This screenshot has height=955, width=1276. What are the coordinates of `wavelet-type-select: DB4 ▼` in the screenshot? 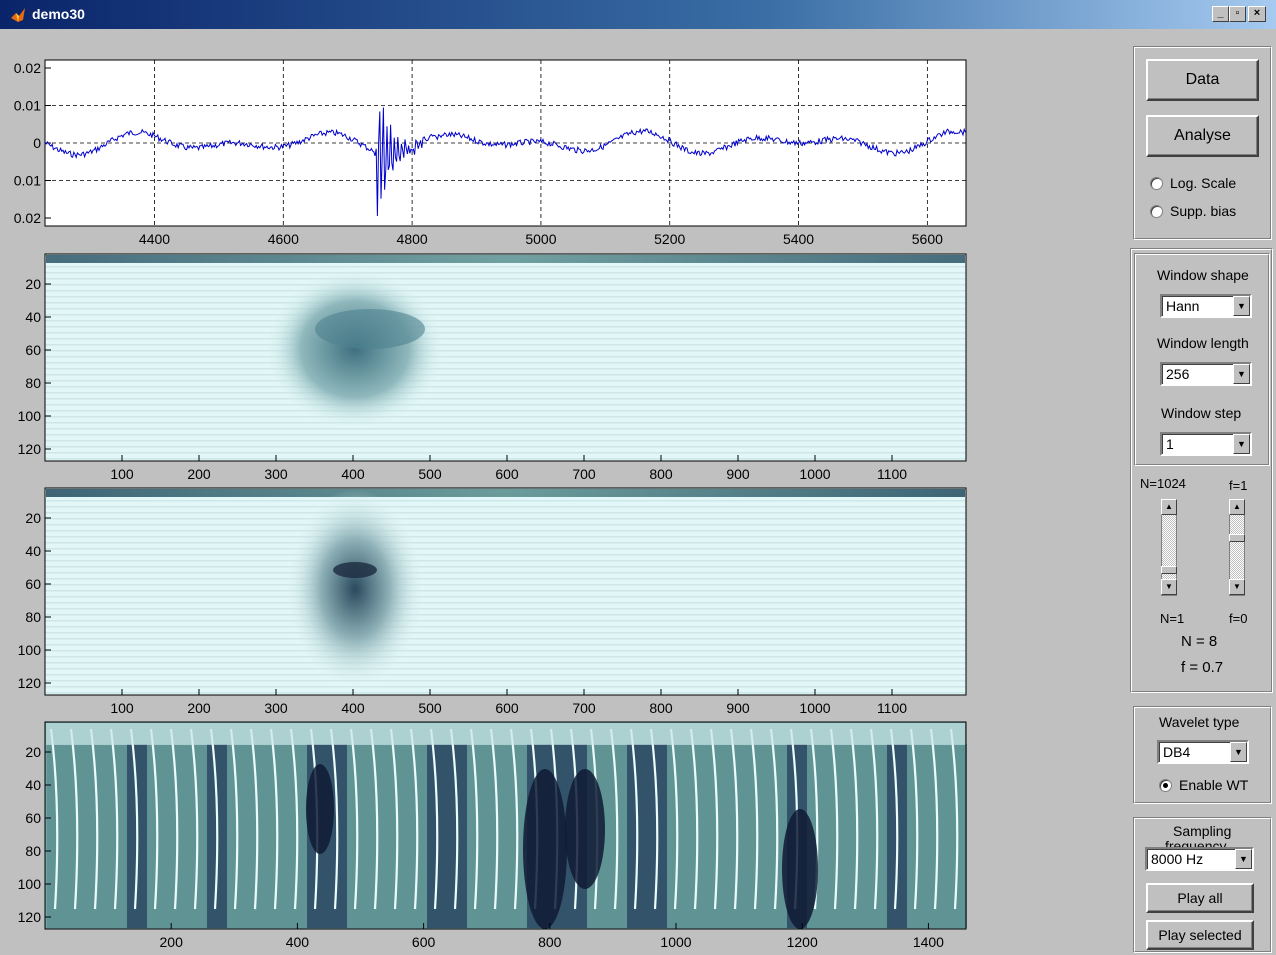 It's located at (1203, 752).